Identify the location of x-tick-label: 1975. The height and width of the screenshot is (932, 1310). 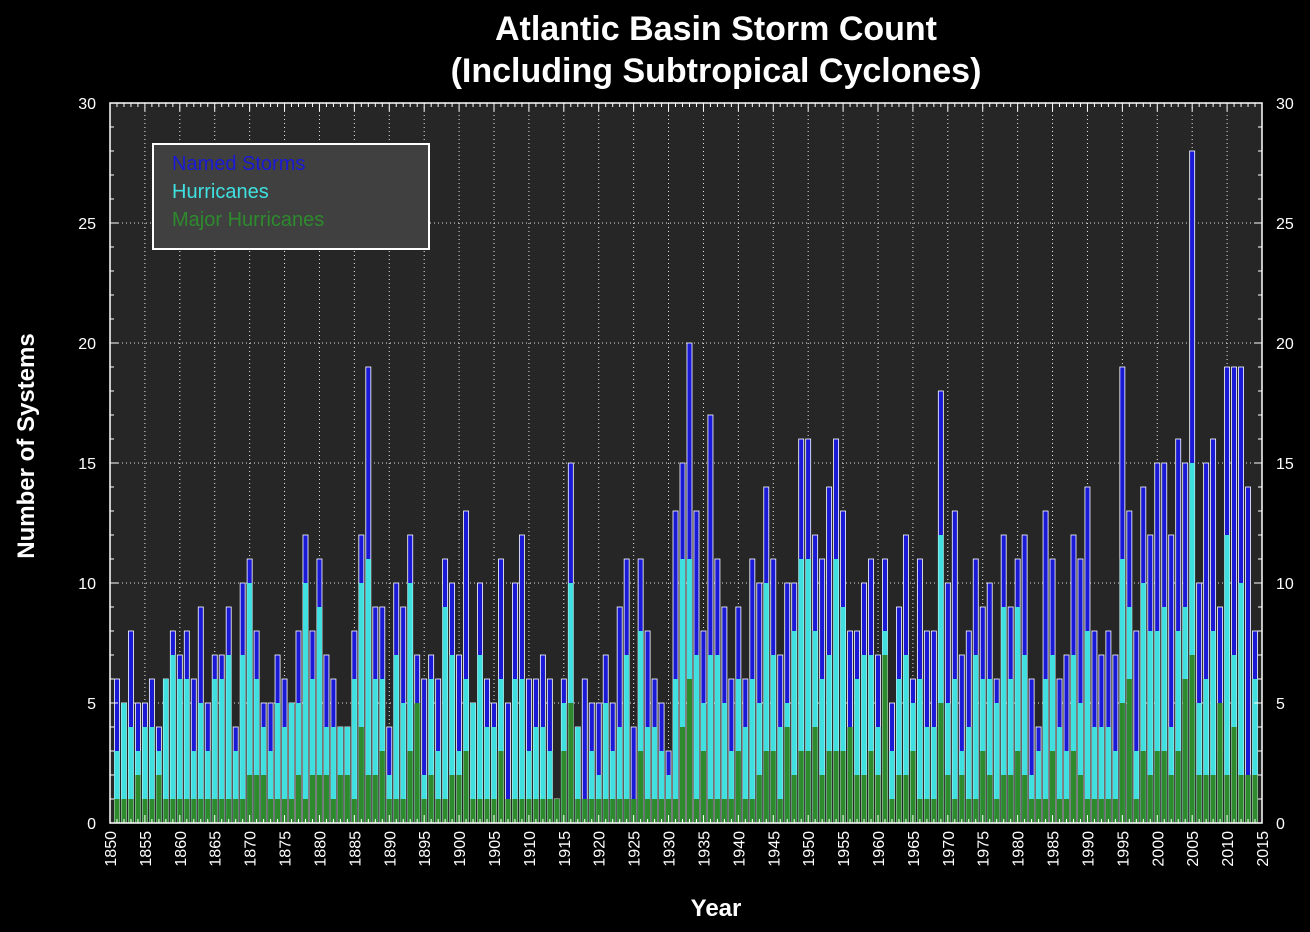
(984, 849).